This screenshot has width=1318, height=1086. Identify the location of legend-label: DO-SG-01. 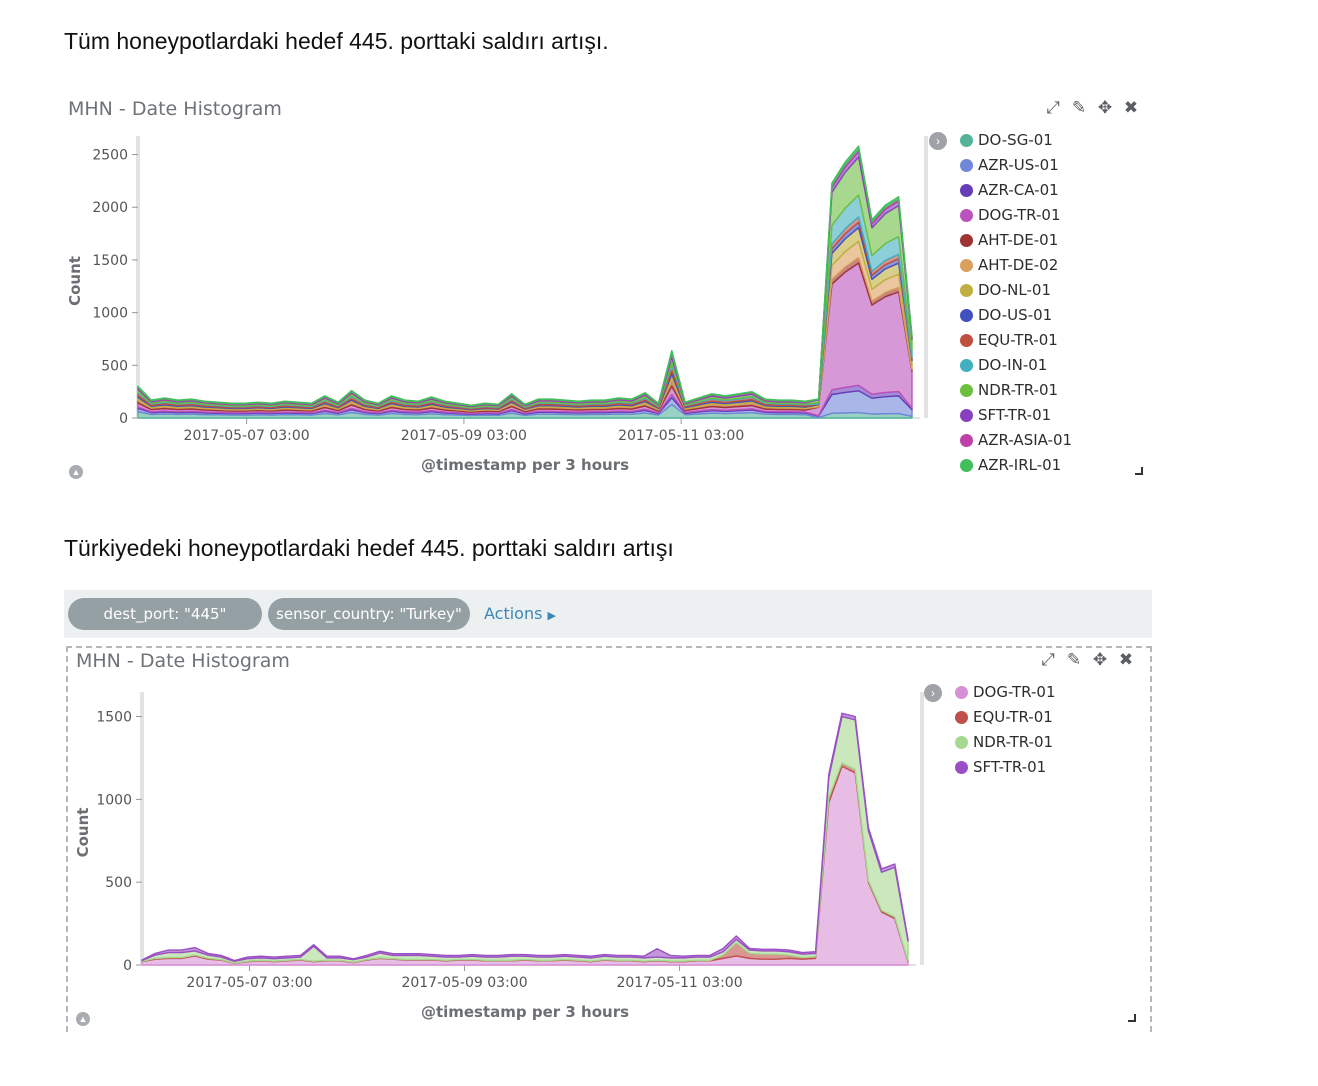
(1015, 140).